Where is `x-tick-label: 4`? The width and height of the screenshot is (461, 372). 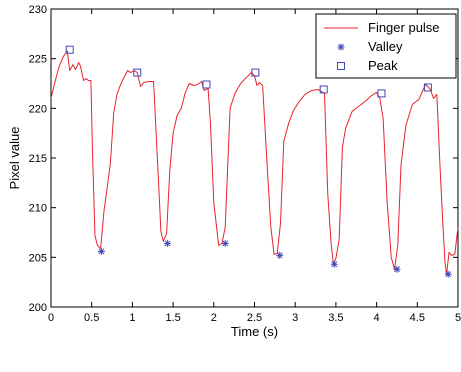
x-tick-label: 4 is located at coordinates (377, 318).